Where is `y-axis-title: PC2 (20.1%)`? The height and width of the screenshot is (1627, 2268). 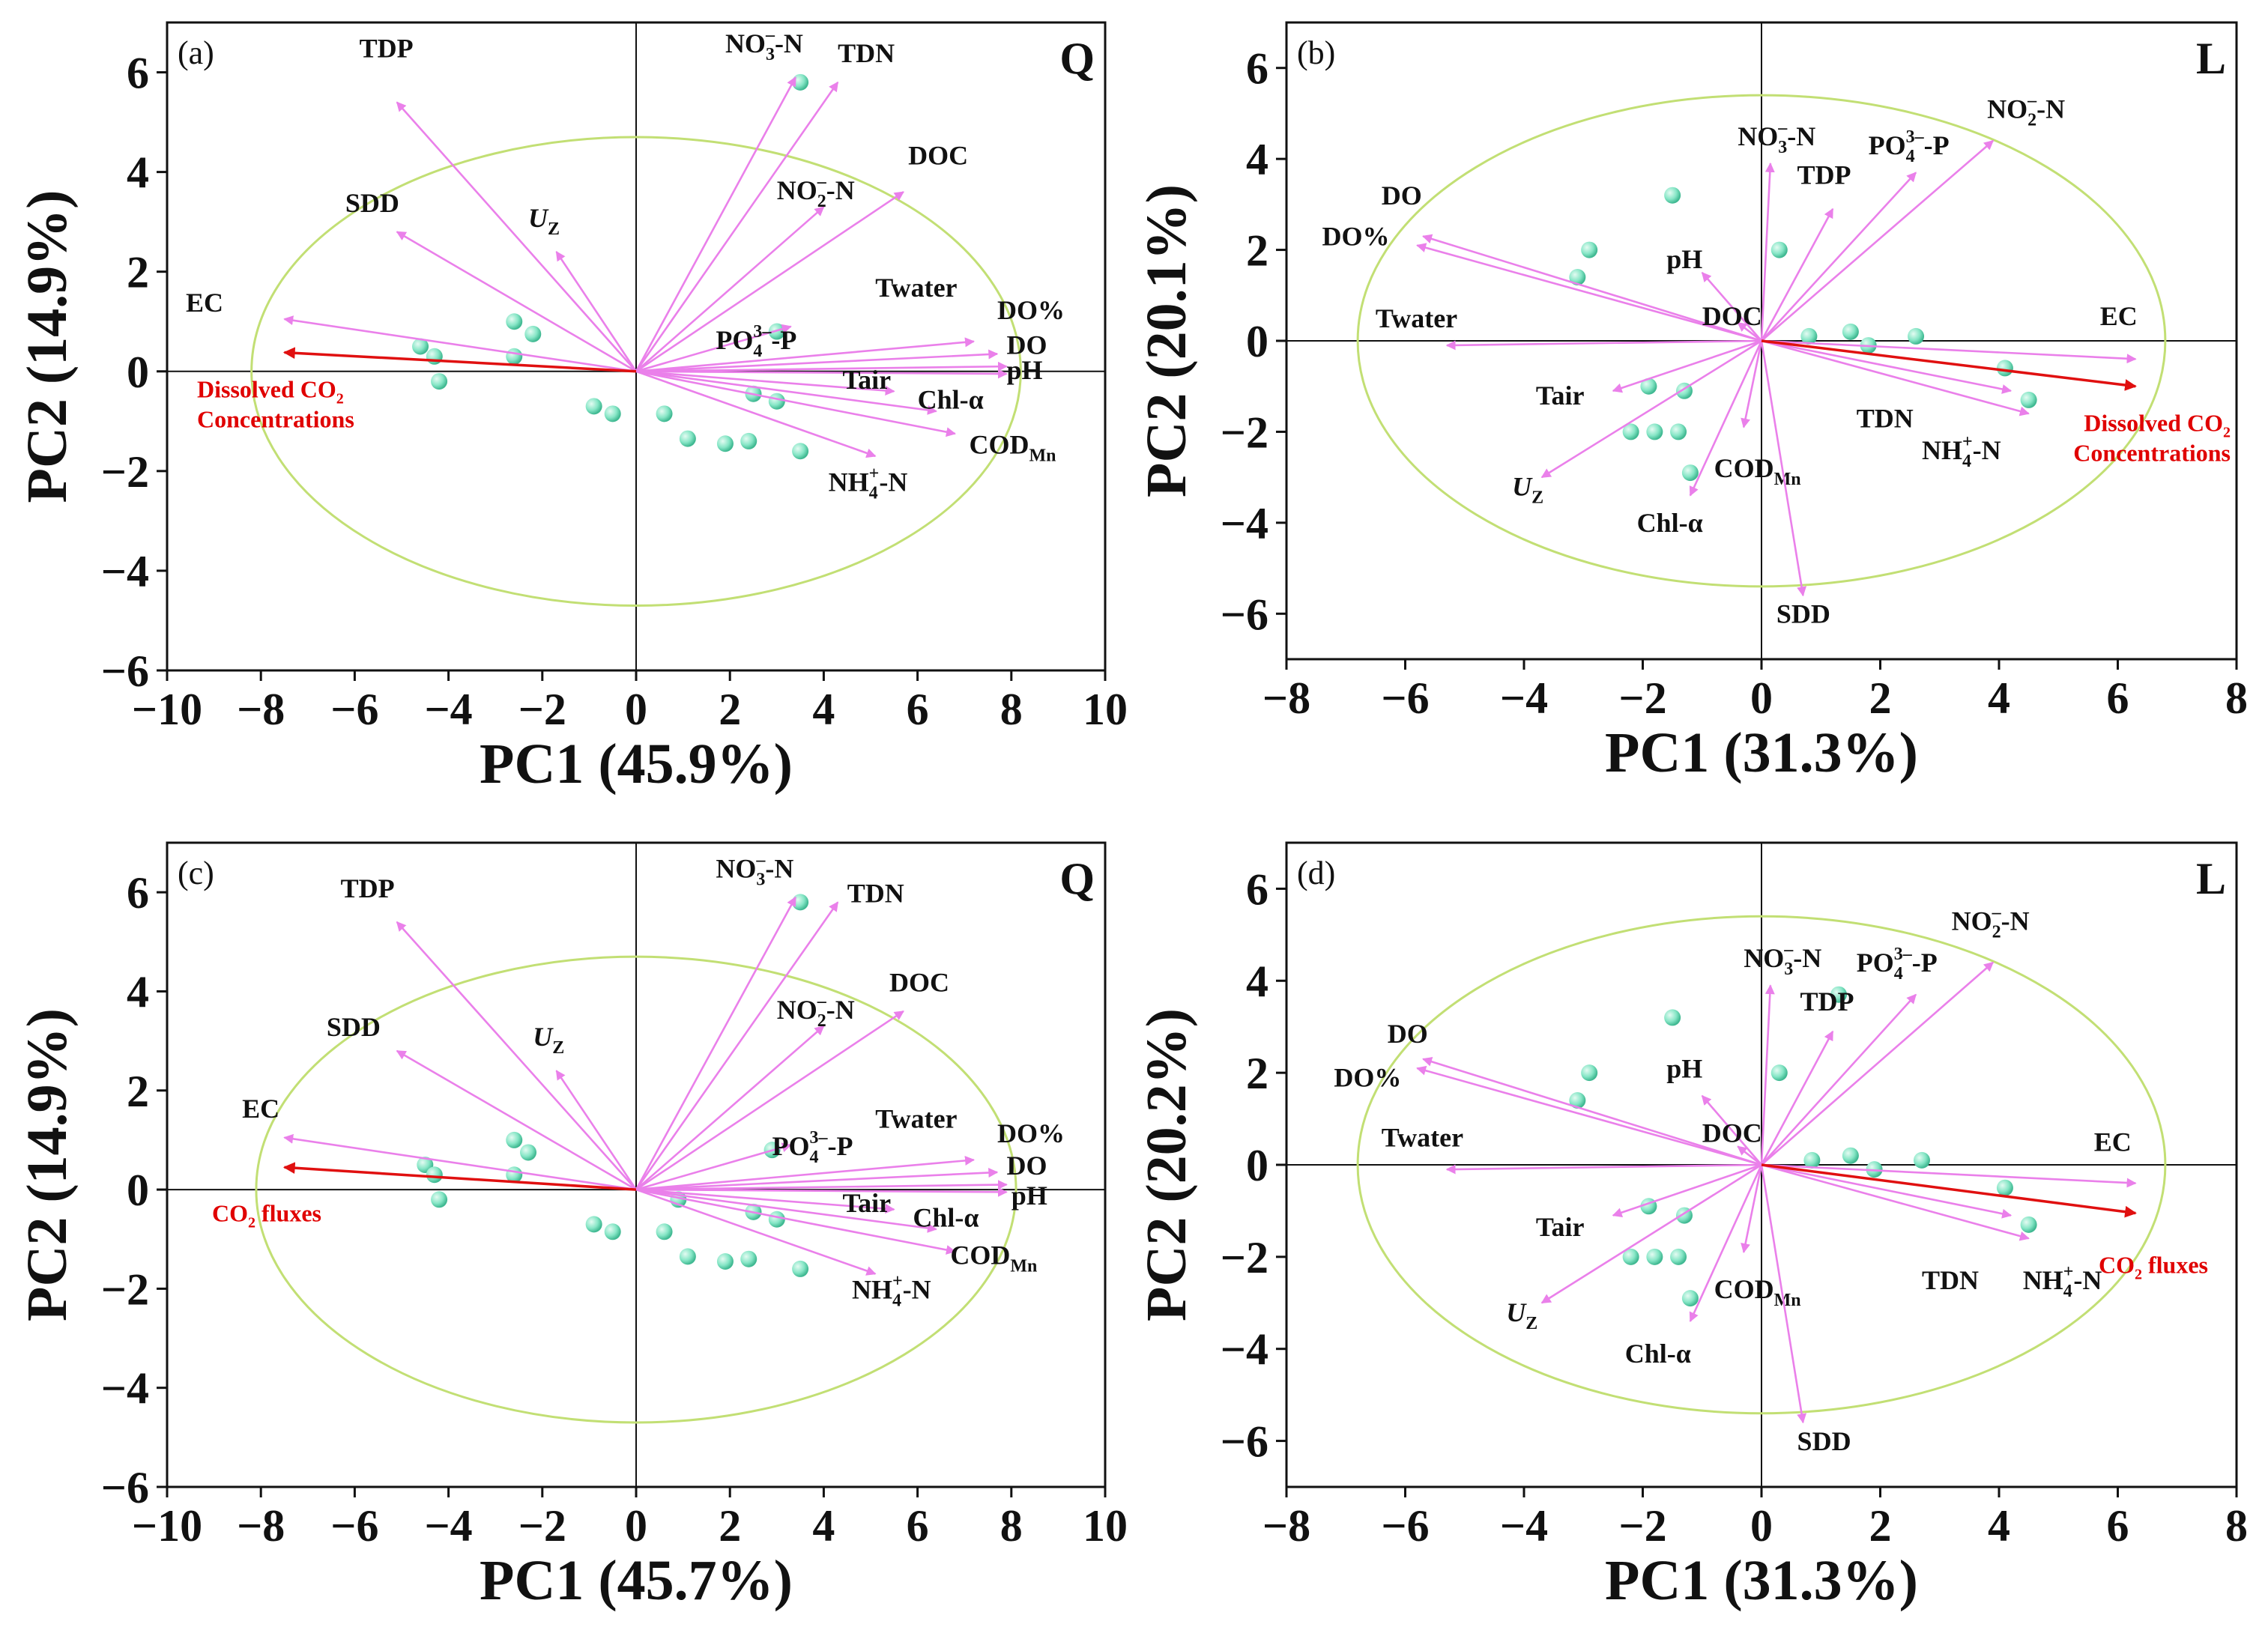
y-axis-title: PC2 (20.1%) is located at coordinates (1166, 340).